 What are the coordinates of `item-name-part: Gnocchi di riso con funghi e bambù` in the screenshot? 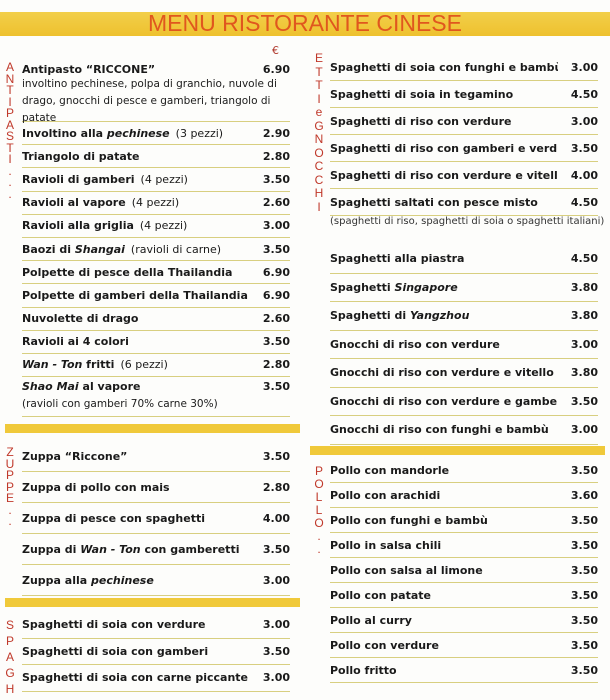 It's located at (439, 430).